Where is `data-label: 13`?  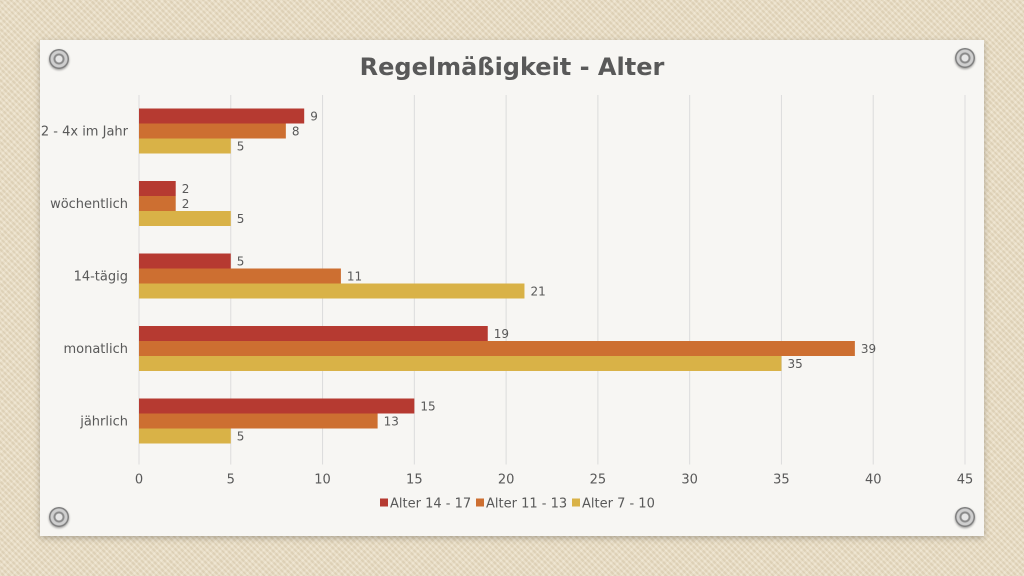 data-label: 13 is located at coordinates (391, 422).